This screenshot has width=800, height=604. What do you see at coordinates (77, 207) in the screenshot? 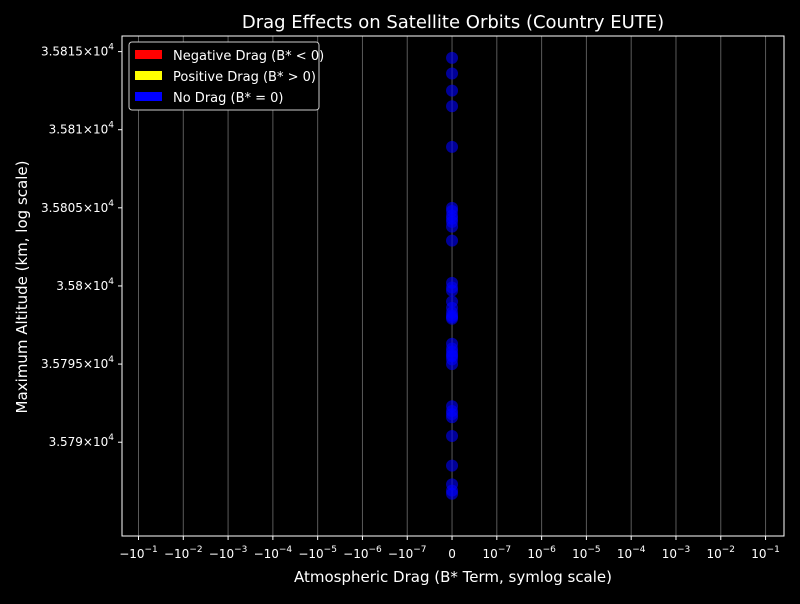
I see `y-tick-label: 3.5805×104` at bounding box center [77, 207].